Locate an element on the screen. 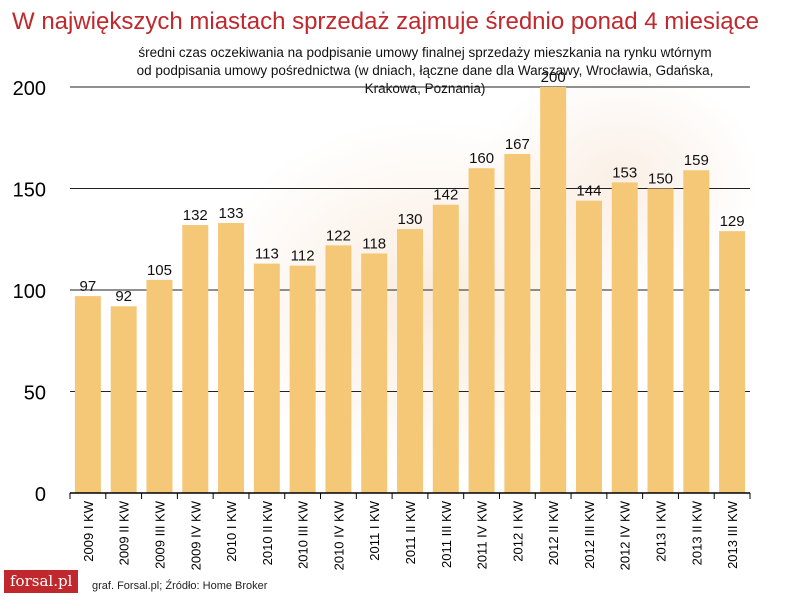  x-tick-label-14: 2012 III KW is located at coordinates (589, 534).